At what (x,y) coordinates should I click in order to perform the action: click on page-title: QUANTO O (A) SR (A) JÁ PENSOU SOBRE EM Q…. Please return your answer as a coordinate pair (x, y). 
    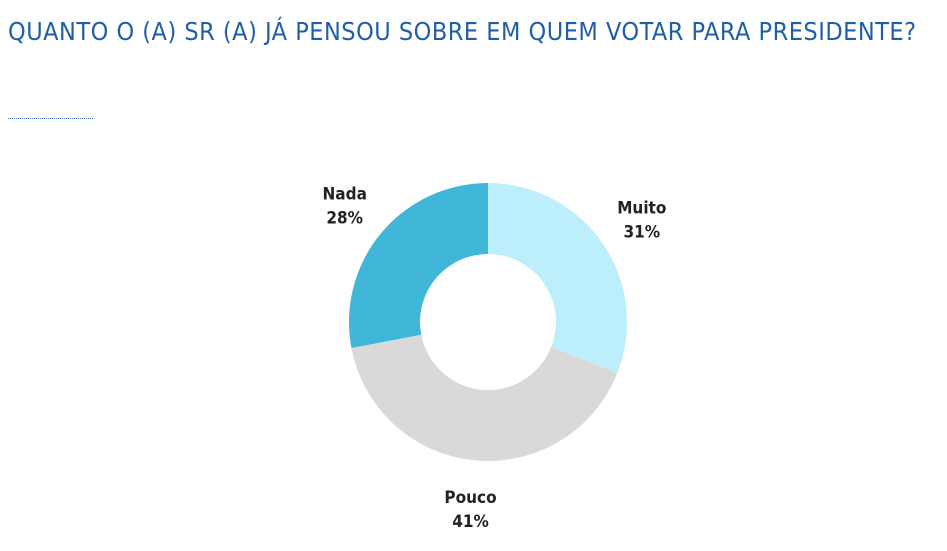
    Looking at the image, I should click on (462, 31).